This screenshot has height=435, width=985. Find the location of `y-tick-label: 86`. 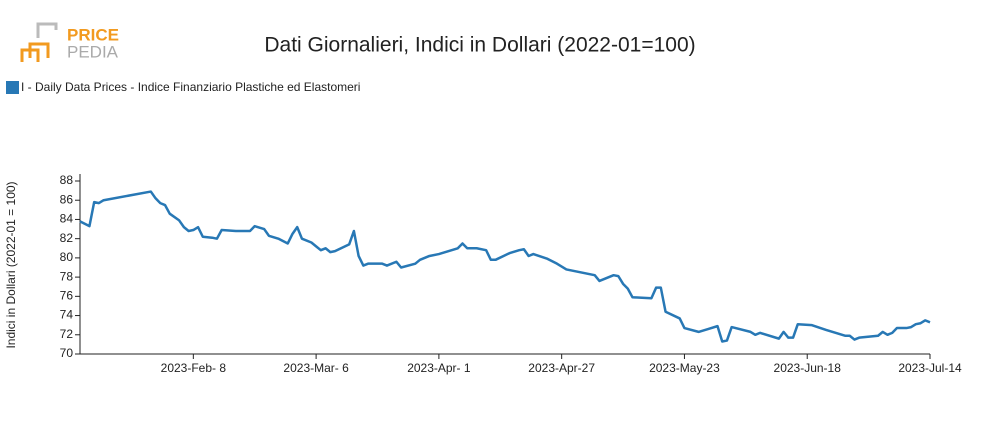

y-tick-label: 86 is located at coordinates (67, 199).